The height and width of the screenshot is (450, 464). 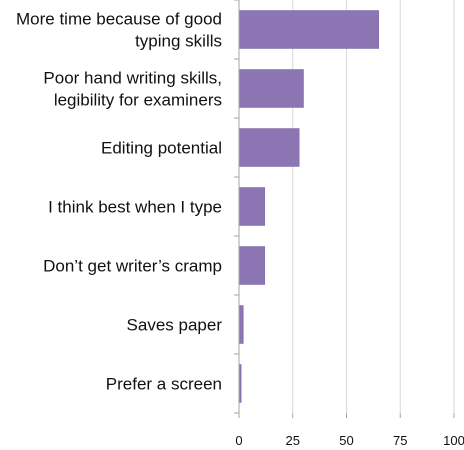 What do you see at coordinates (164, 384) in the screenshot?
I see `category-label: Prefer a screen` at bounding box center [164, 384].